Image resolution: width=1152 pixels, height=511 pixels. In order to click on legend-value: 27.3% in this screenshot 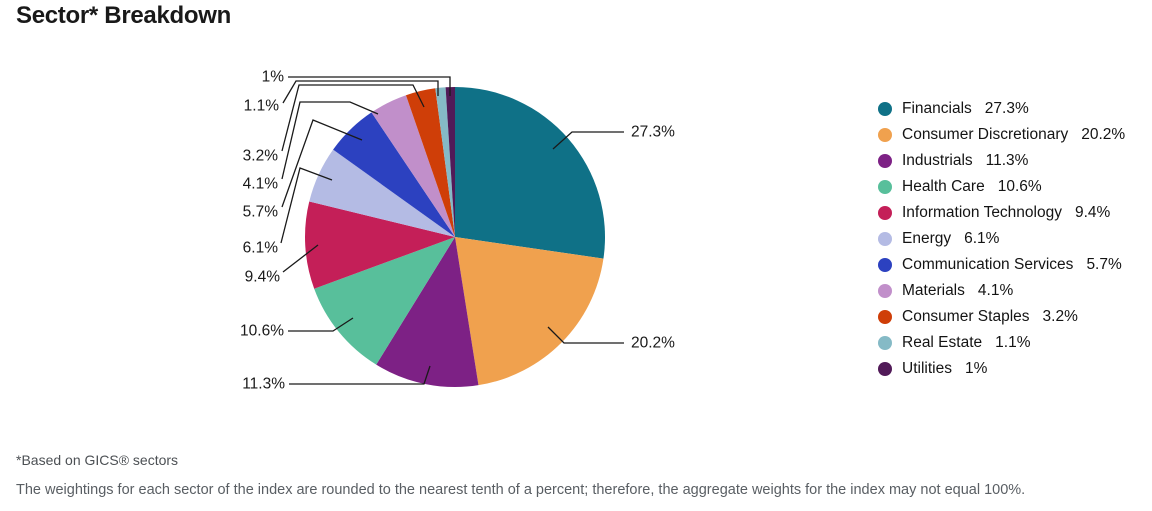, I will do `click(1006, 108)`.